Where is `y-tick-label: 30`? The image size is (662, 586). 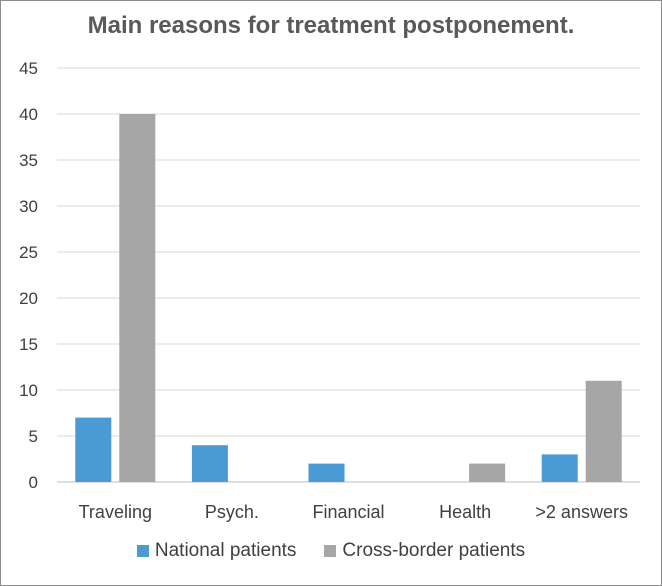
y-tick-label: 30 is located at coordinates (28, 206).